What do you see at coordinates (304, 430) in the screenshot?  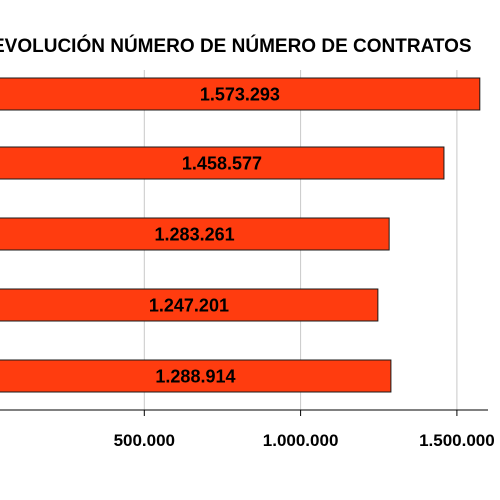 I see `x-tick-labels: 500.000 1.000.000 1.500.000` at bounding box center [304, 430].